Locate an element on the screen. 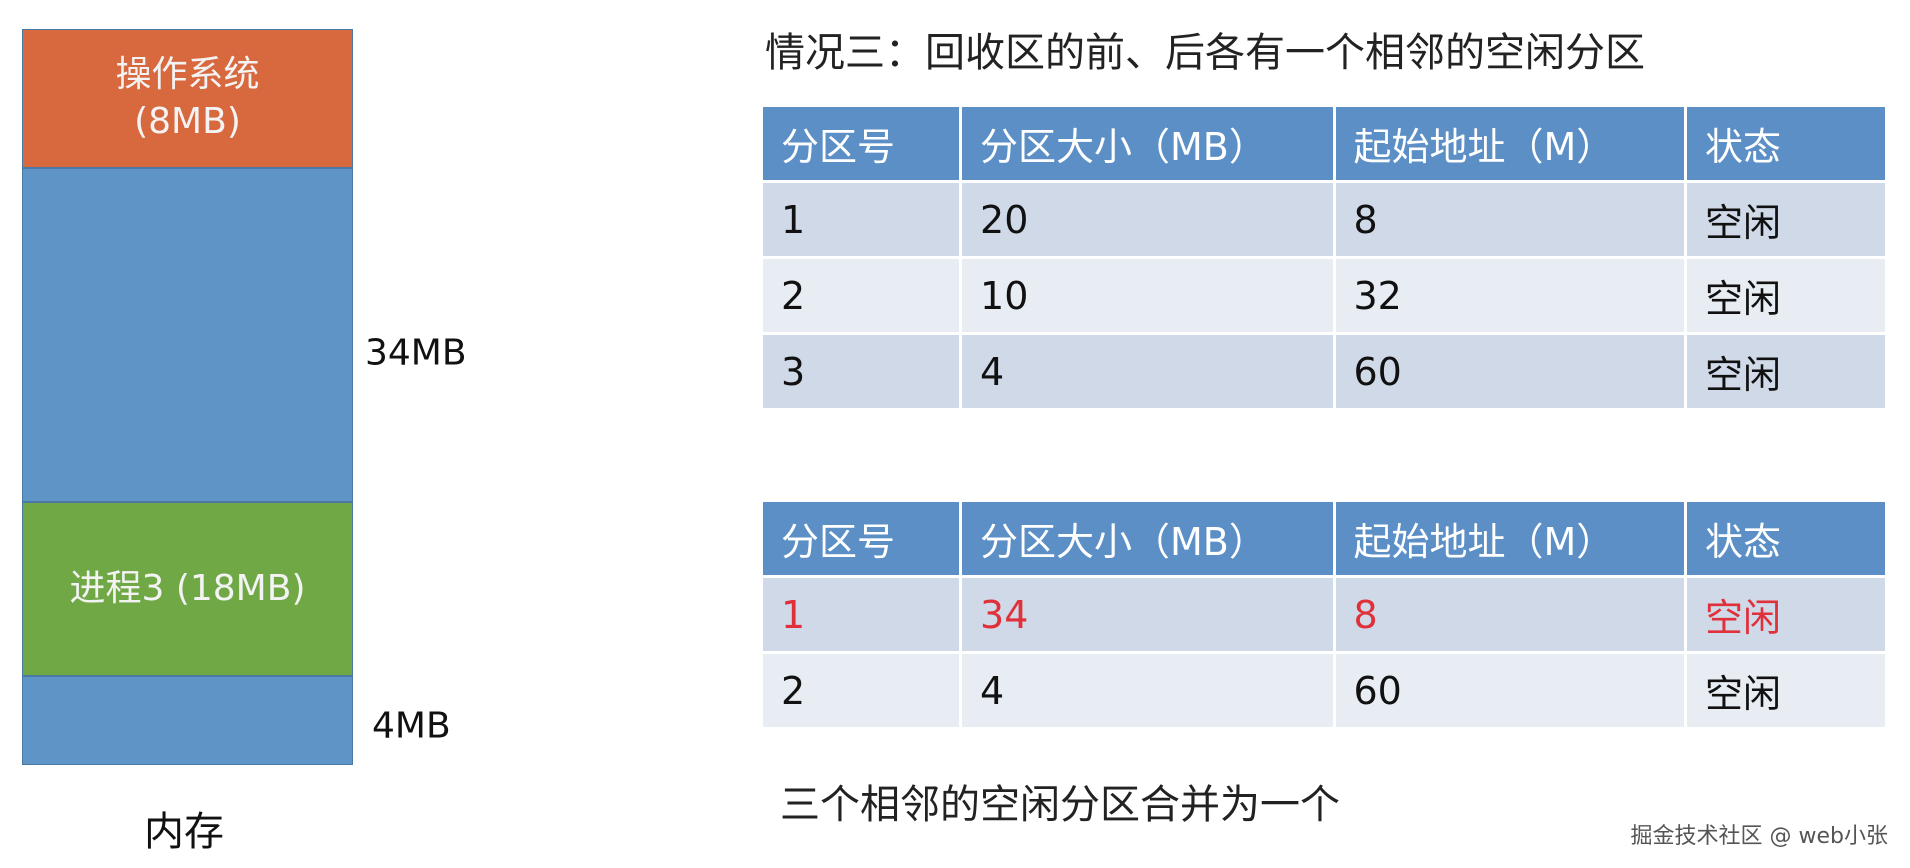 This screenshot has width=1910, height=868. os-size-label: (8MB) is located at coordinates (187, 121).